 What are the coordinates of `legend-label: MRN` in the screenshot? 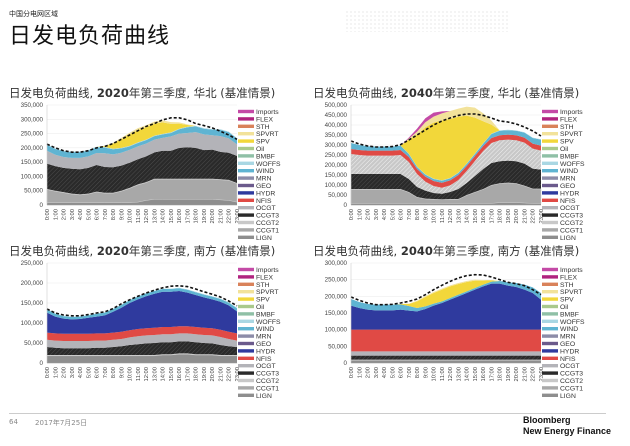 It's located at (568, 179).